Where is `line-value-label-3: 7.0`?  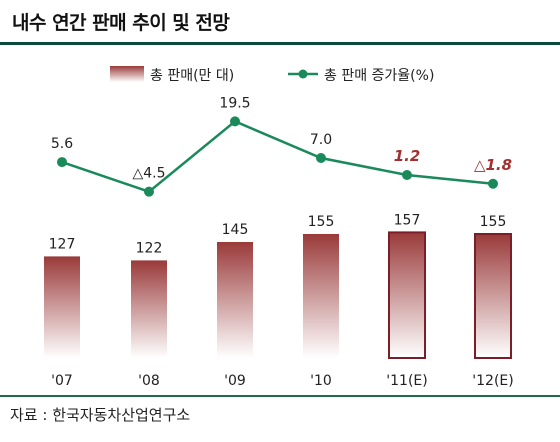
line-value-label-3: 7.0 is located at coordinates (321, 140).